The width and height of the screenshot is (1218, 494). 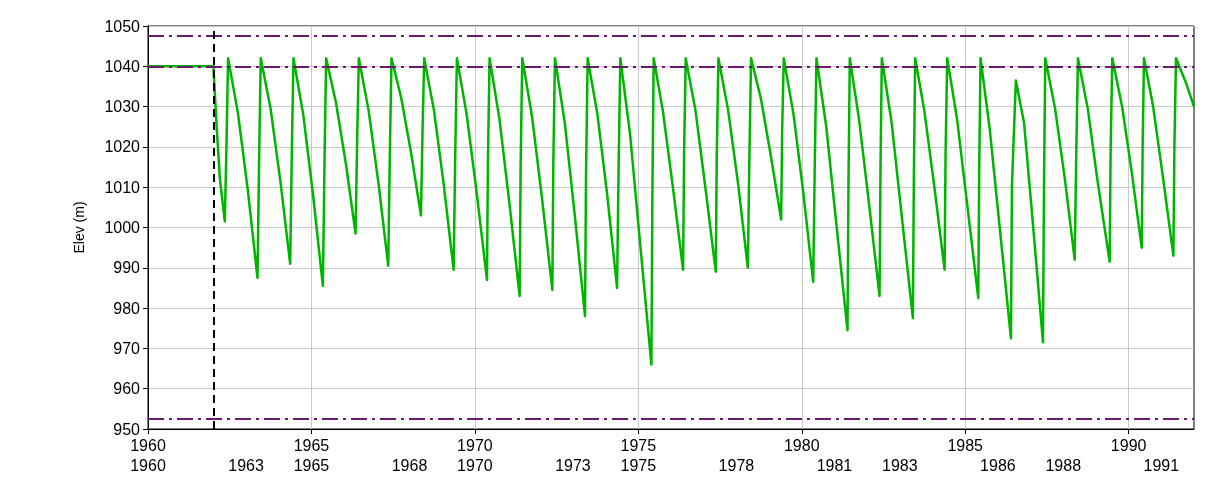 What do you see at coordinates (834, 465) in the screenshot?
I see `x2-tick-label: 1981` at bounding box center [834, 465].